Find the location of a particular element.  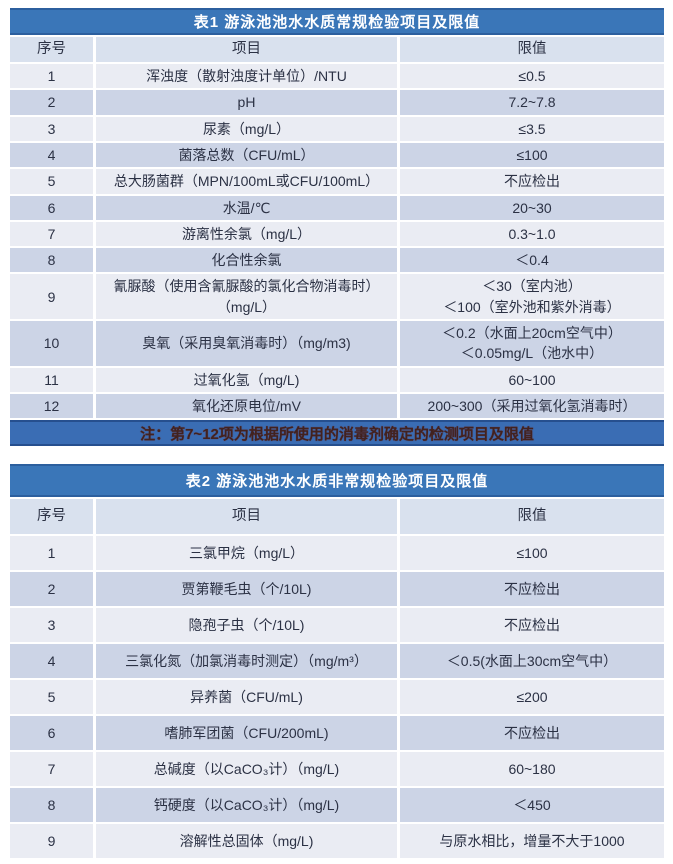

cell-item-name: 隐孢子虫（个/10L) is located at coordinates (246, 625).